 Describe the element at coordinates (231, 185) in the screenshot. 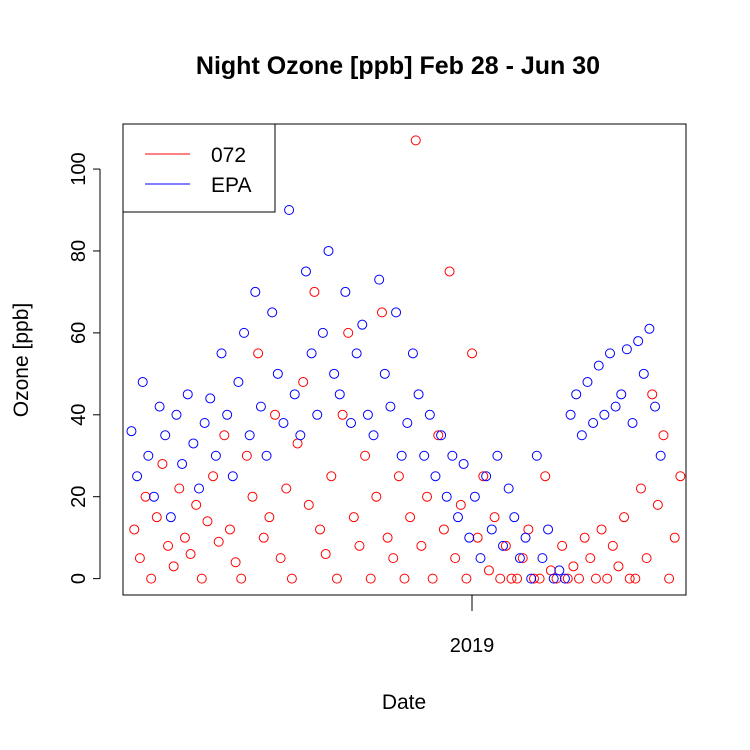

I see `legend-label-epa: EPA` at that location.